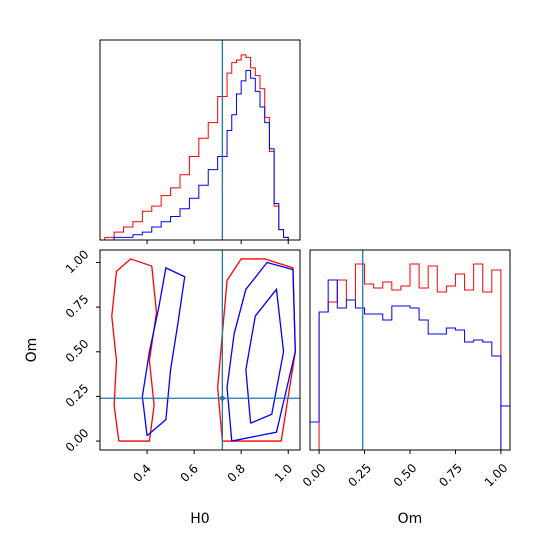  I want to click on h0-marginal-plot, so click(198, 140).